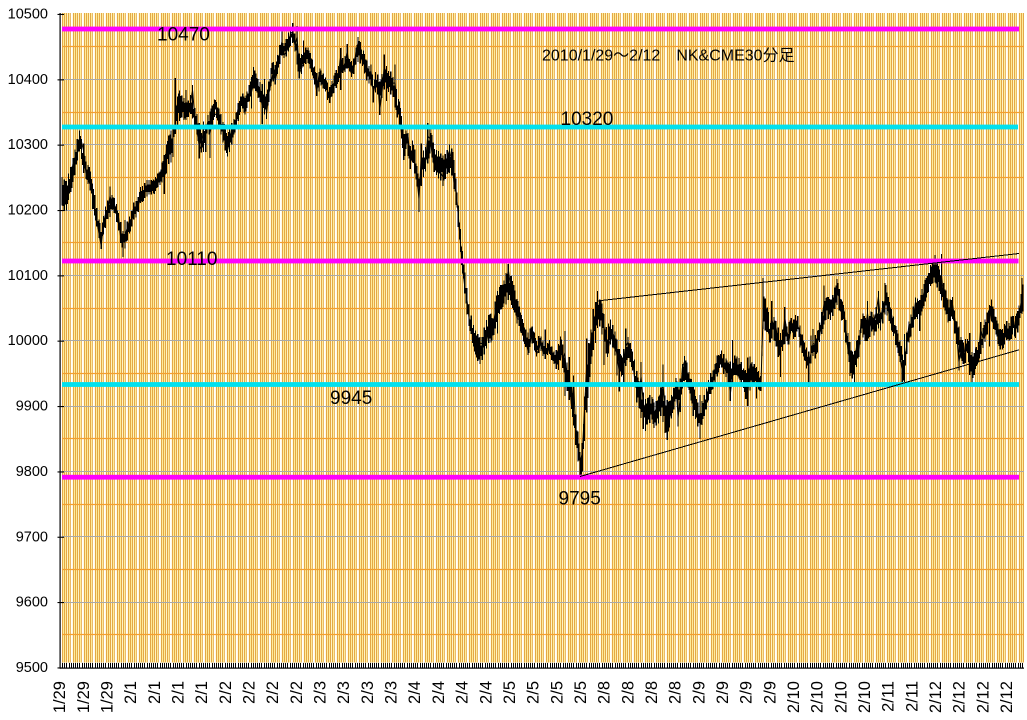  Describe the element at coordinates (28, 276) in the screenshot. I see `svg-text: 10100` at that location.